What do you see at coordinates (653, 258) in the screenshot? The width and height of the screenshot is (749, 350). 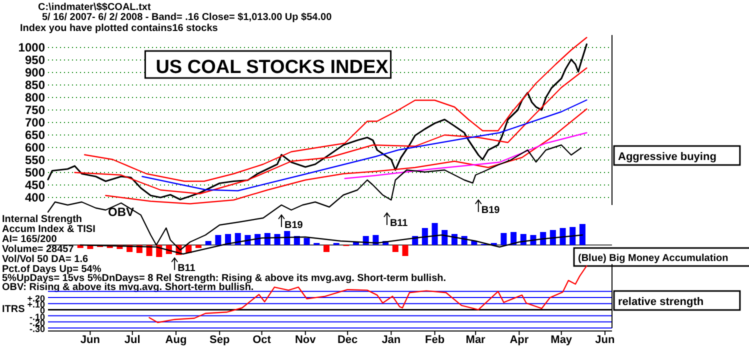 I see `annotation: (Blue) Big Money Accumulation` at bounding box center [653, 258].